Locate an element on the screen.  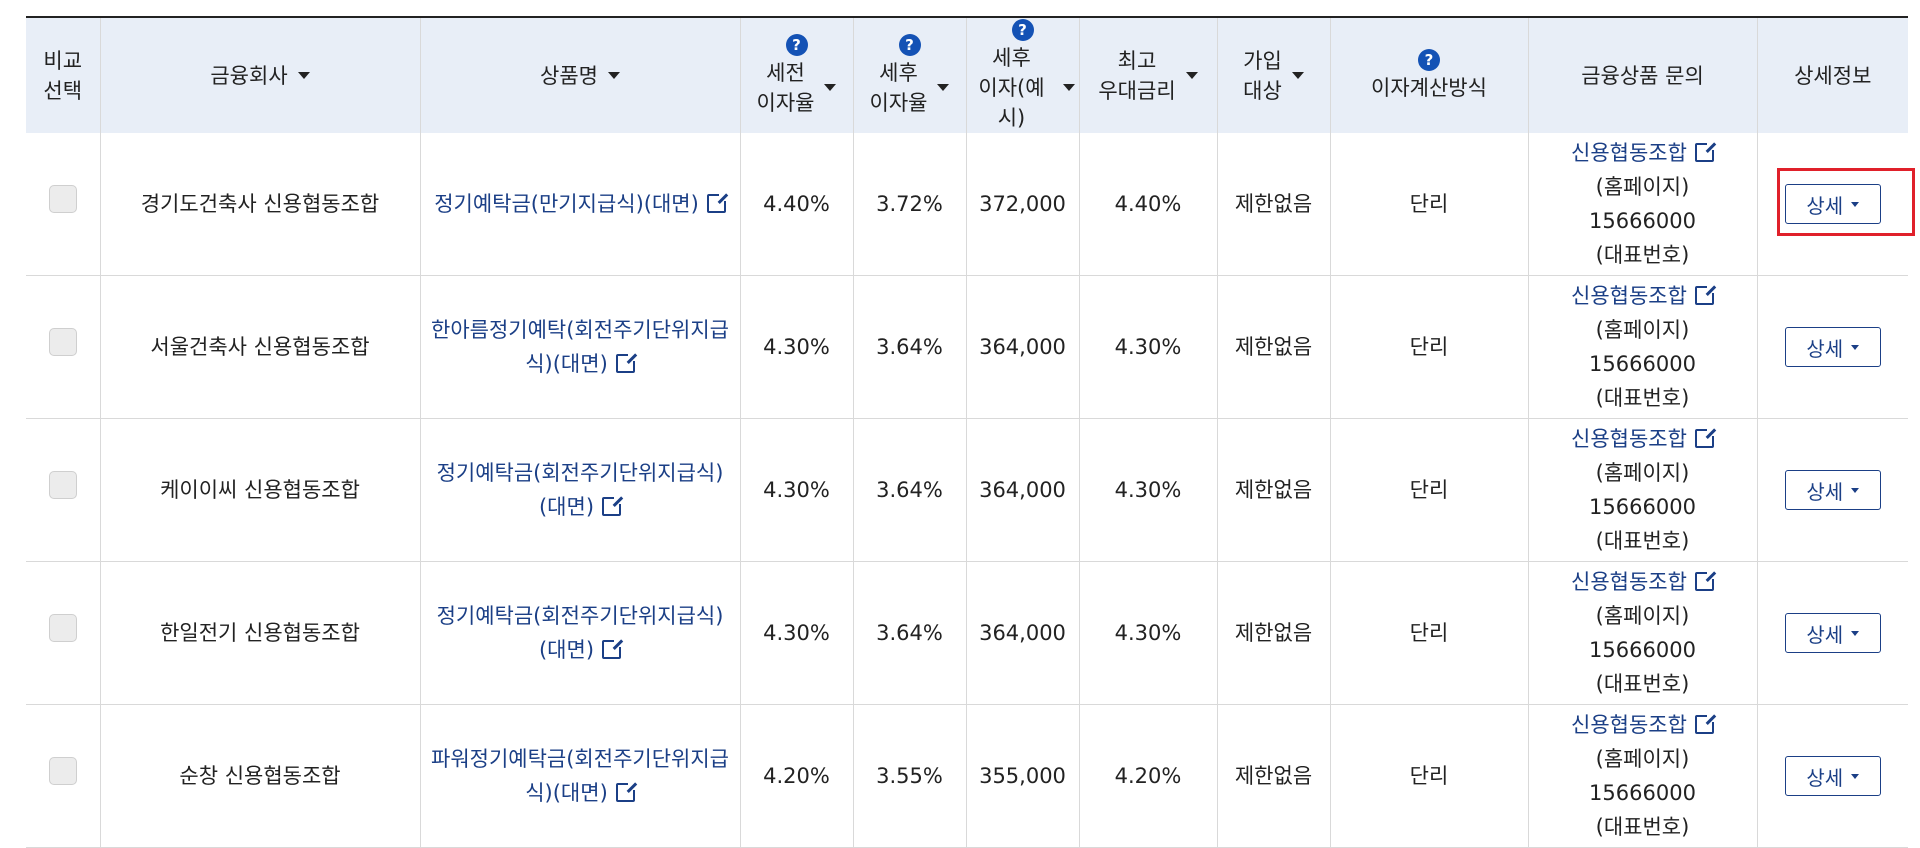
header-max-pref-rate: 최고 우대금리 is located at coordinates (1148, 74).